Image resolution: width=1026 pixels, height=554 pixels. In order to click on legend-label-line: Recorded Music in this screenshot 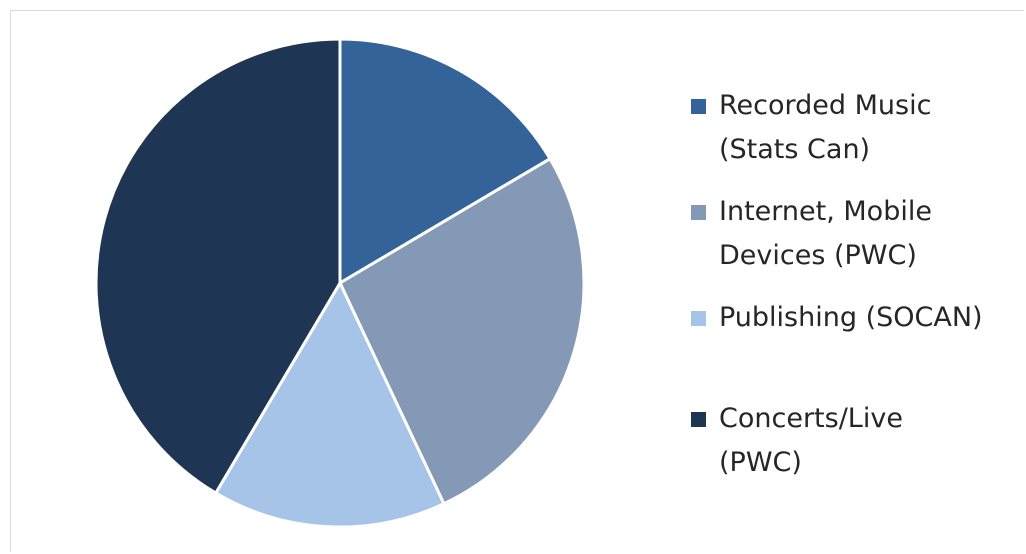, I will do `click(825, 105)`.